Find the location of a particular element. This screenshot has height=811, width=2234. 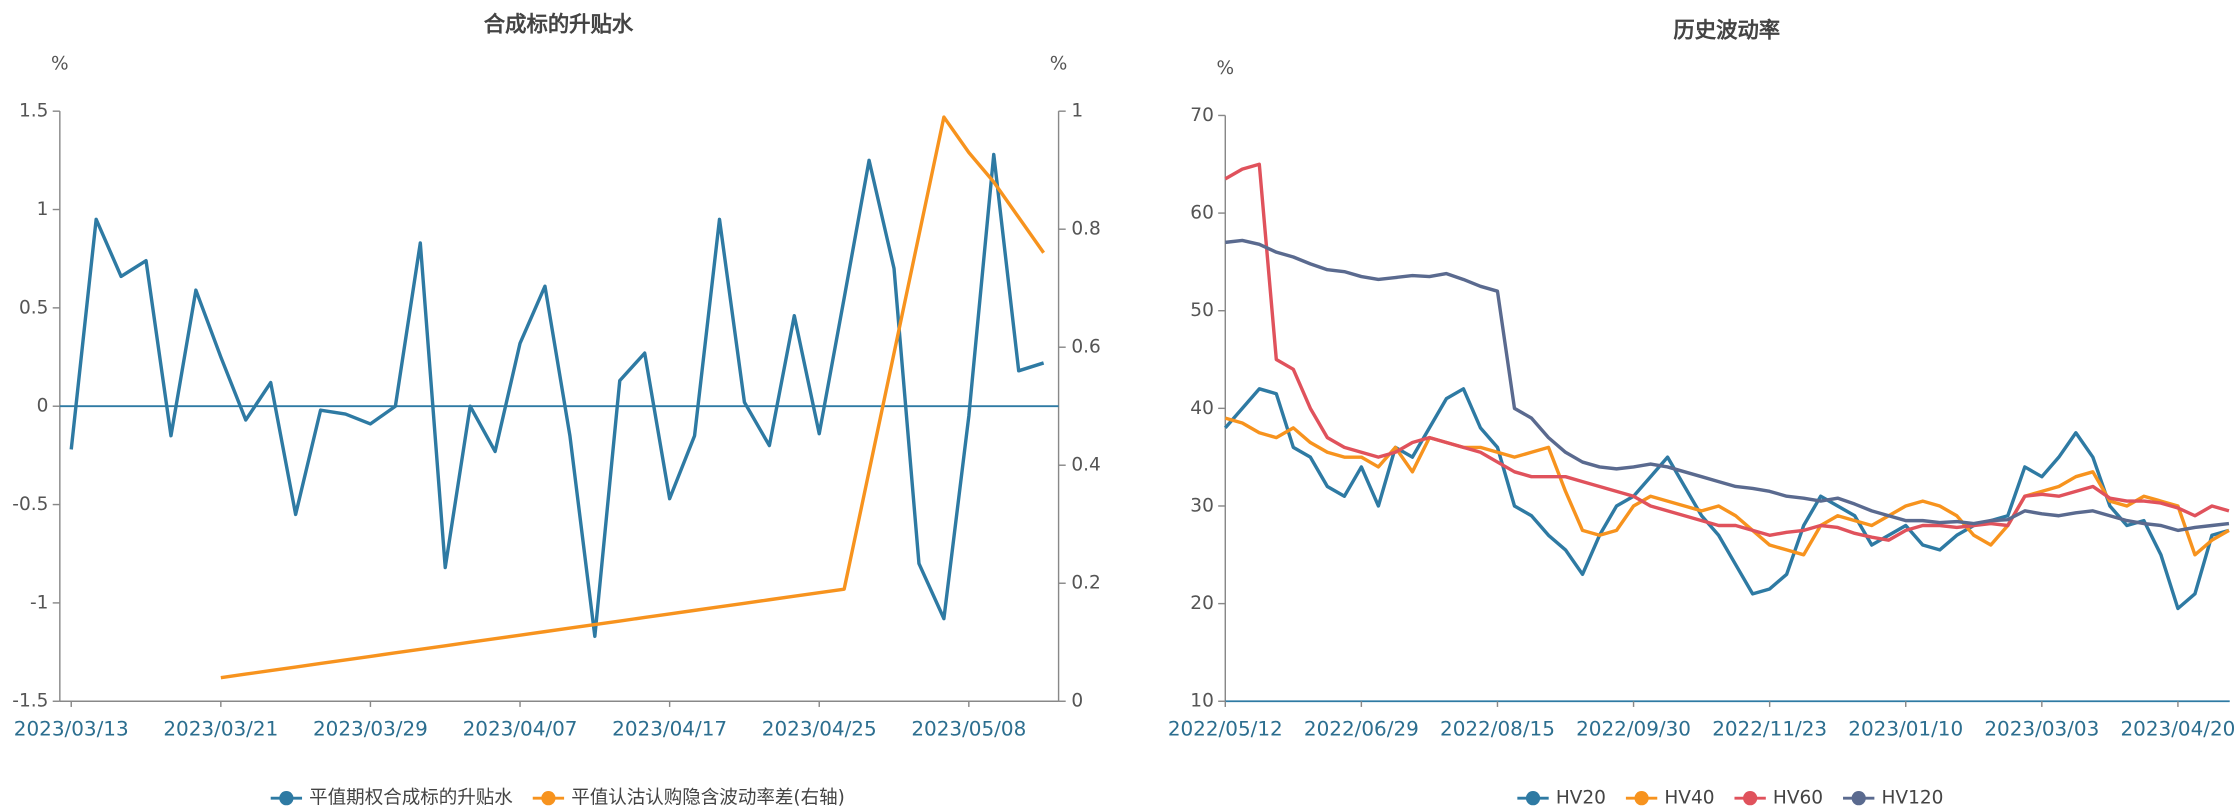

x-tick-label: 2023/03/29 is located at coordinates (370, 728).